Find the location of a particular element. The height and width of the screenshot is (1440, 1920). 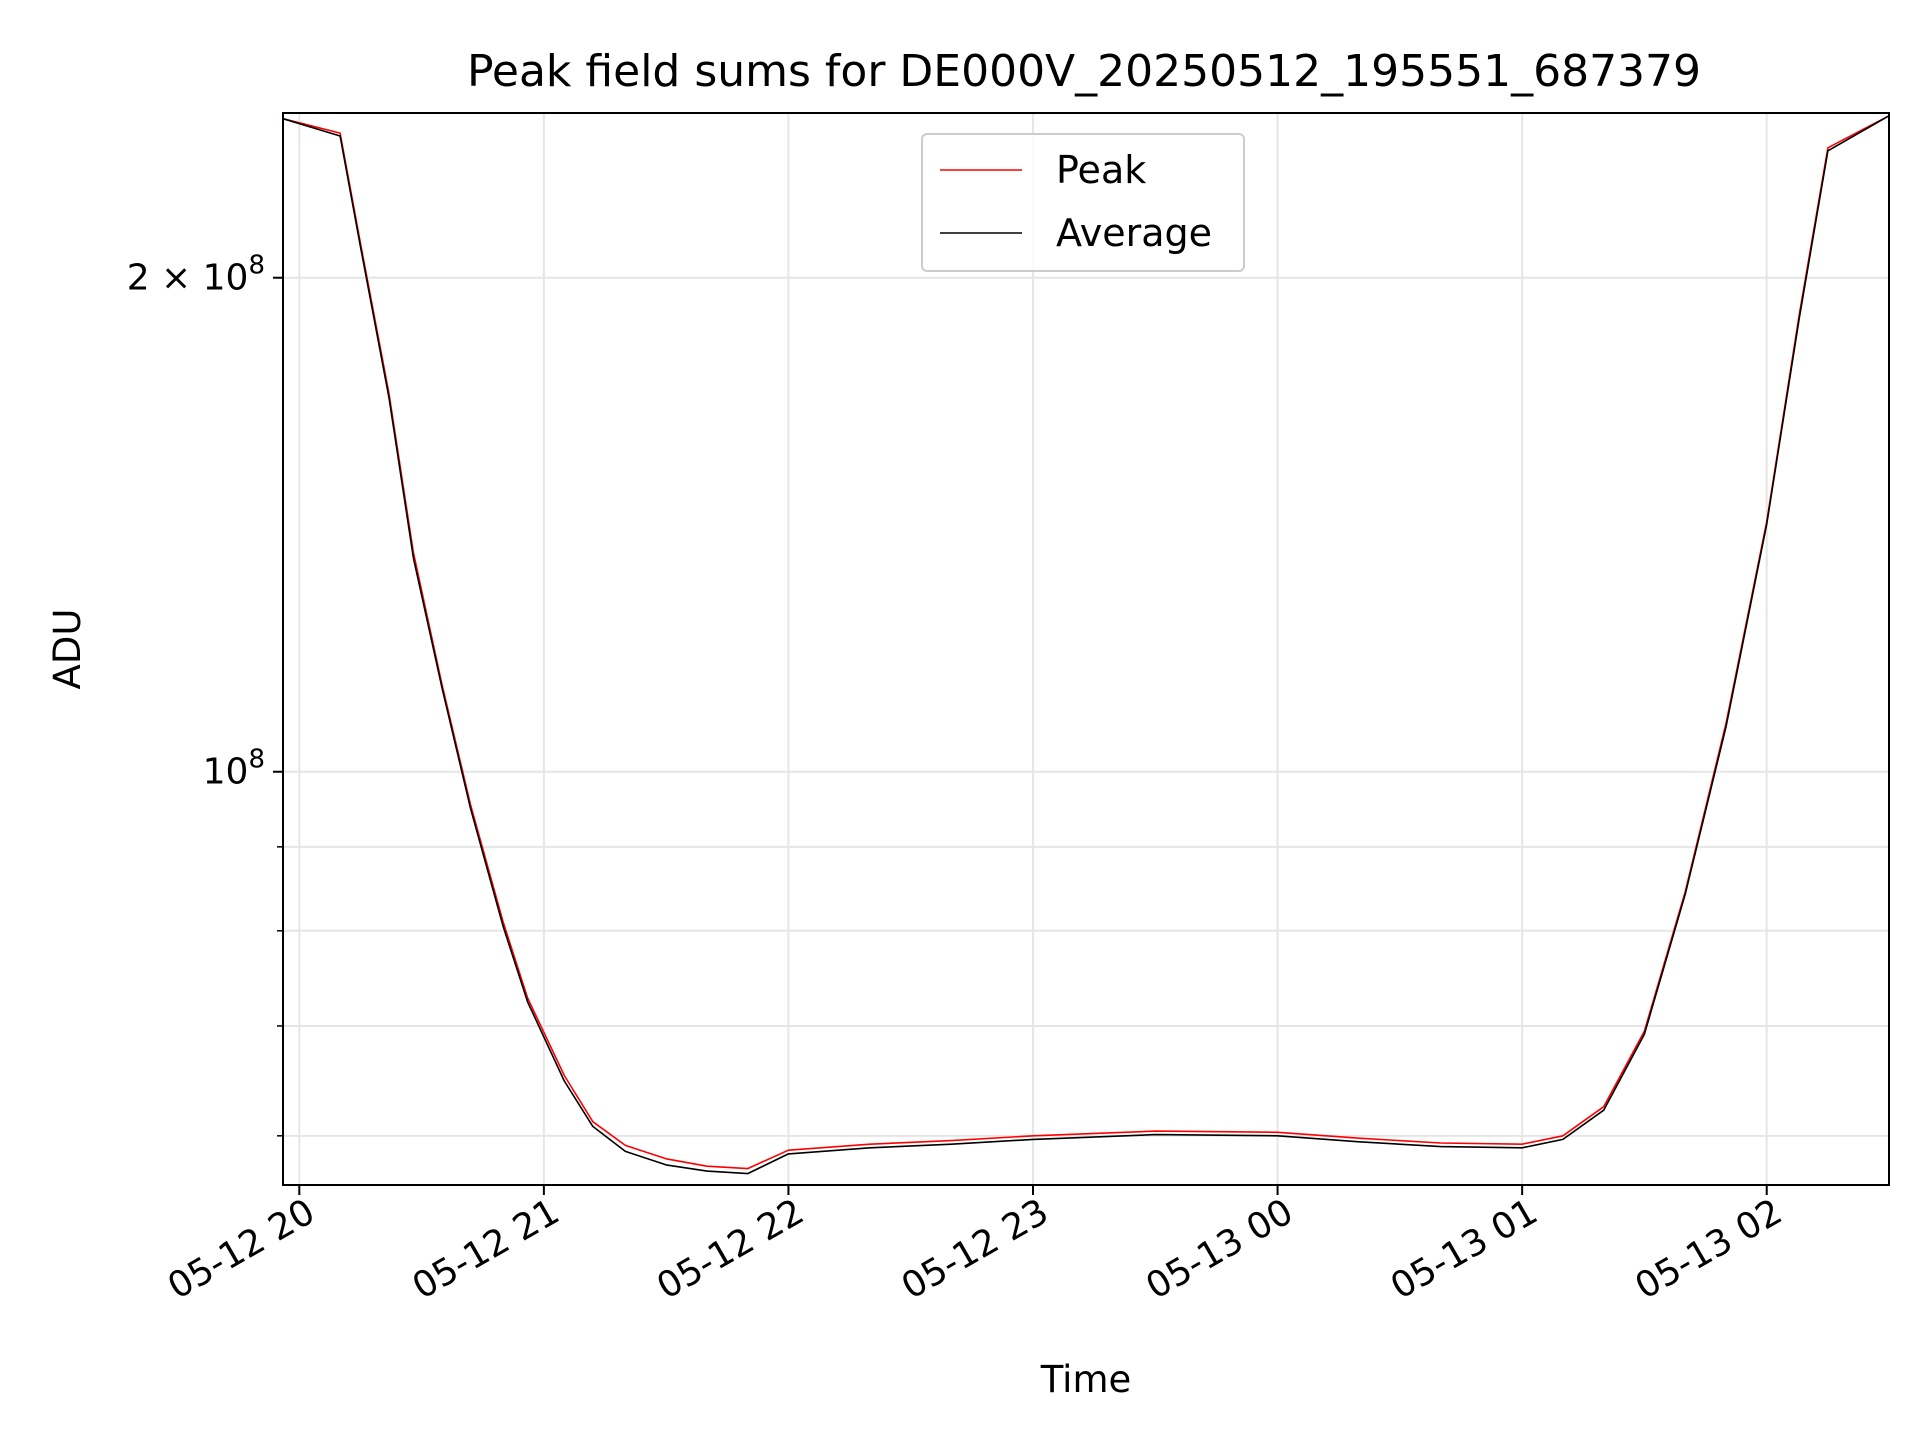

y-tick-label: 108 is located at coordinates (234, 769).